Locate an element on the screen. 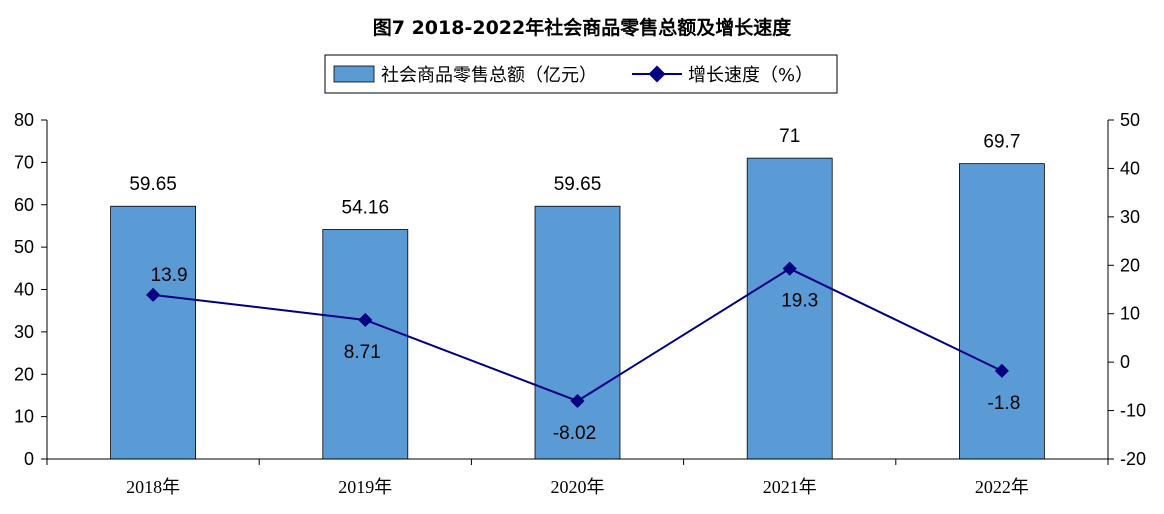 This screenshot has height=514, width=1164. bar-value-label: 71 is located at coordinates (789, 136).